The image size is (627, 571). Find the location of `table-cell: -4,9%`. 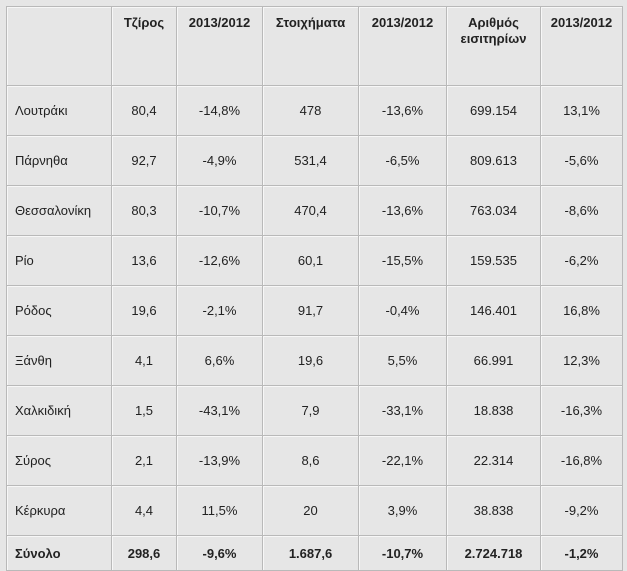

table-cell: -4,9% is located at coordinates (219, 160).